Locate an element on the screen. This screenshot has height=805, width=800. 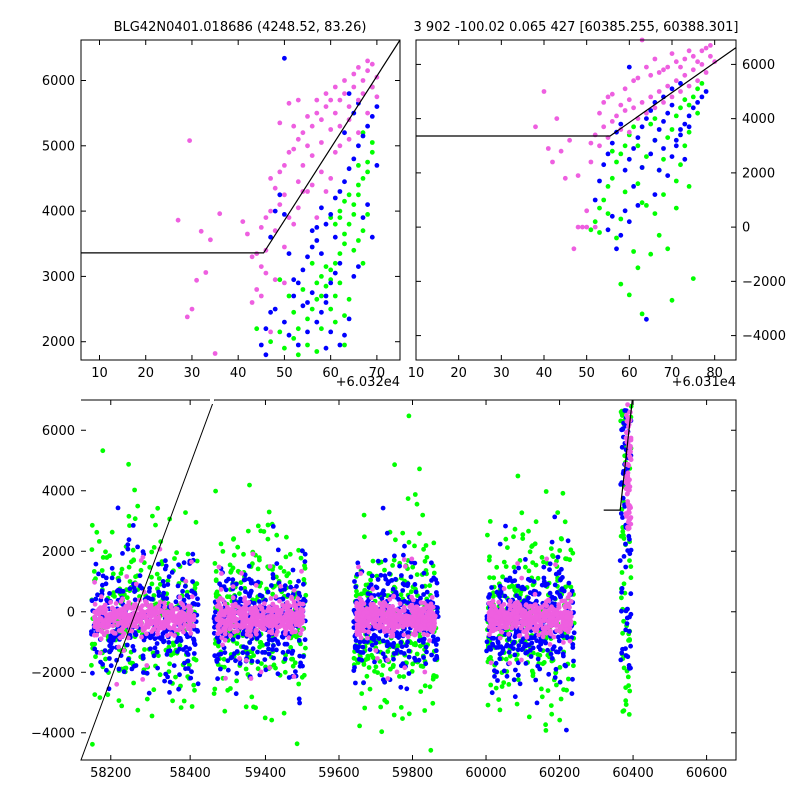
right-ytick-label: 0 is located at coordinates (746, 228).